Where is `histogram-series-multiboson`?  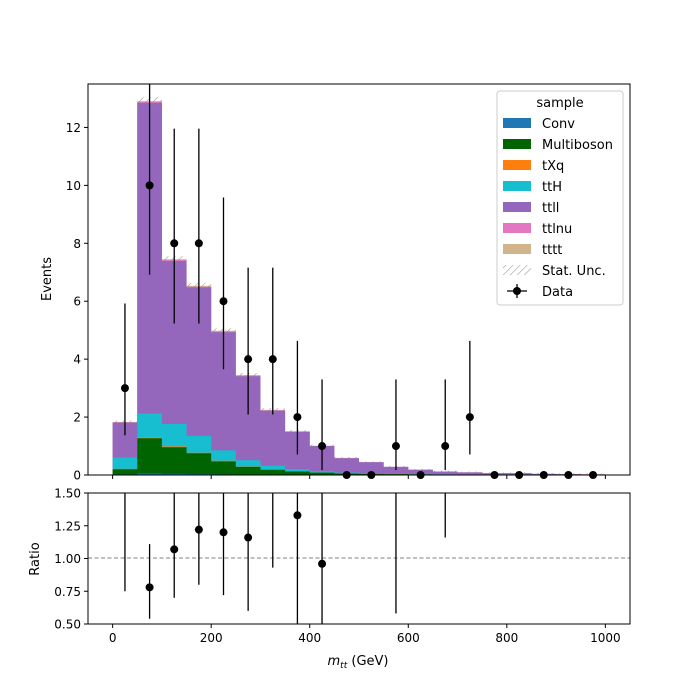 histogram-series-multiboson is located at coordinates (359, 456).